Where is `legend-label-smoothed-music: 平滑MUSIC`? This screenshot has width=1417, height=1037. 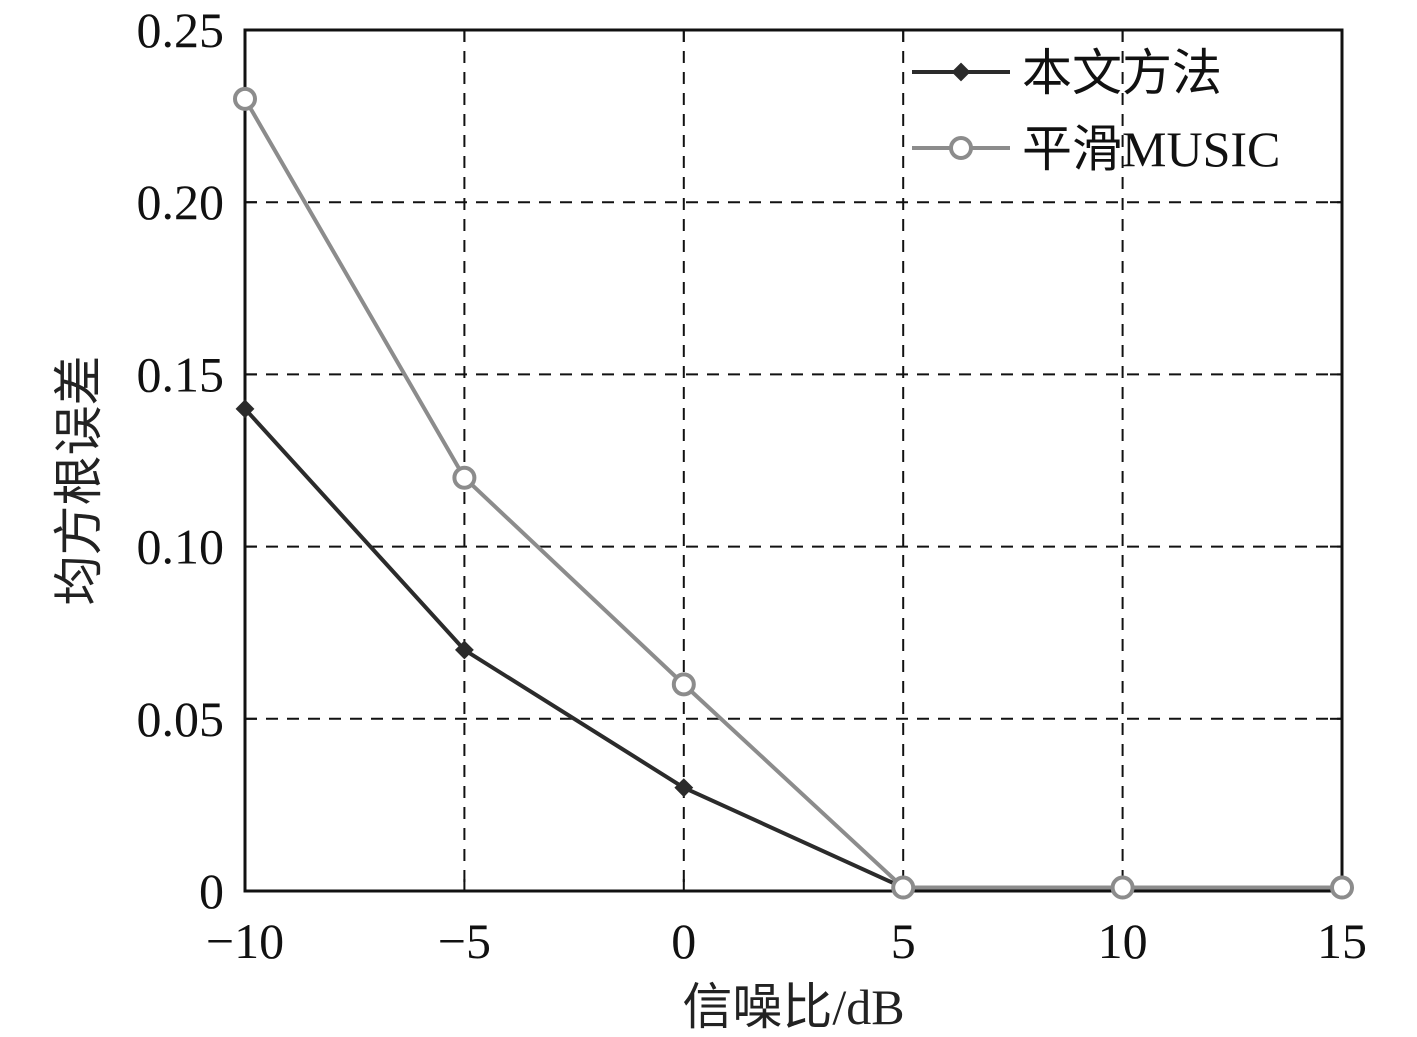 legend-label-smoothed-music: 平滑MUSIC is located at coordinates (1151, 149).